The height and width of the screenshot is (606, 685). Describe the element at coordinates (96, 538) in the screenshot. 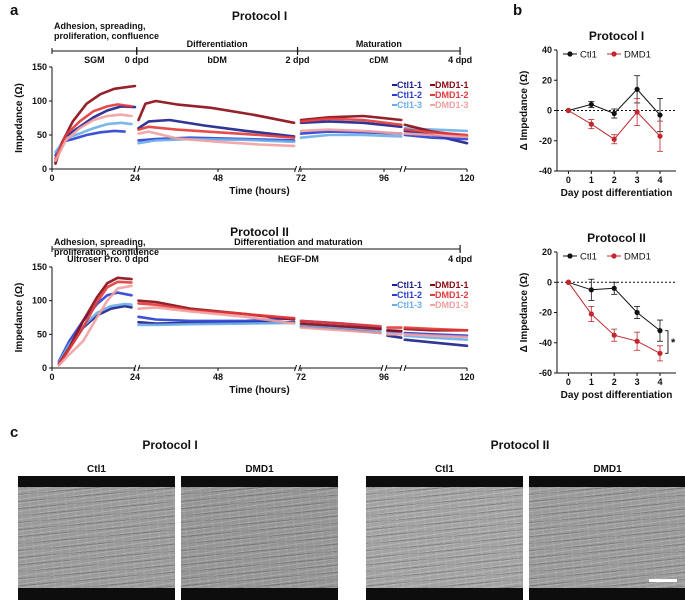

I see `micrograph-p1-ctl1` at that location.